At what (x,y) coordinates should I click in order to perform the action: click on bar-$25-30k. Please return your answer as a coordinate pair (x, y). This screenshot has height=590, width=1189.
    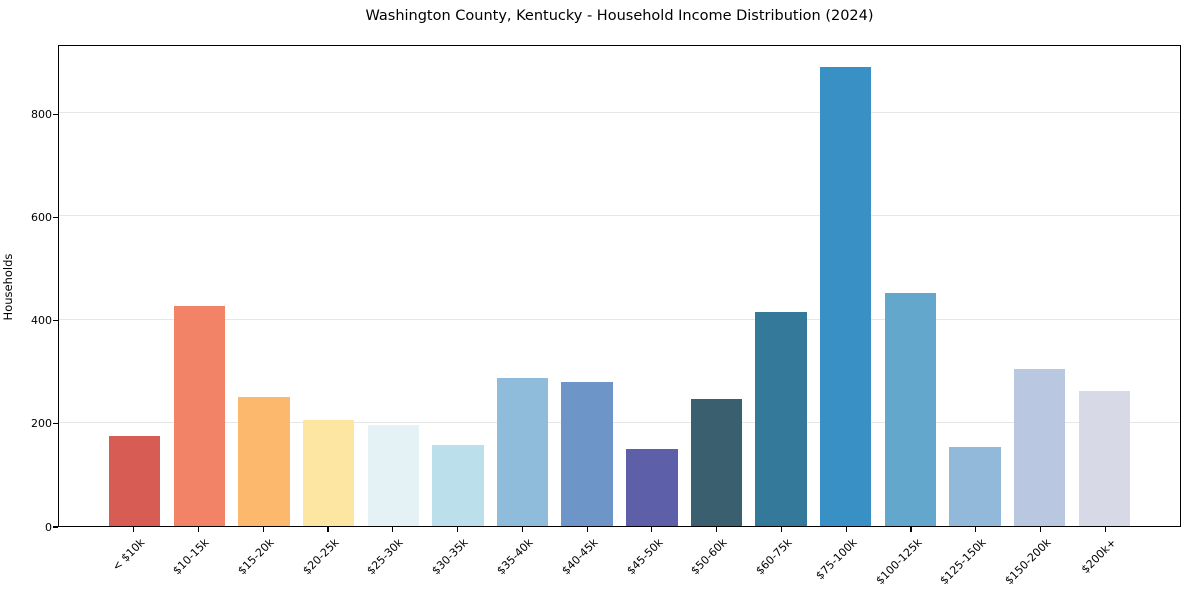
    Looking at the image, I should click on (393, 475).